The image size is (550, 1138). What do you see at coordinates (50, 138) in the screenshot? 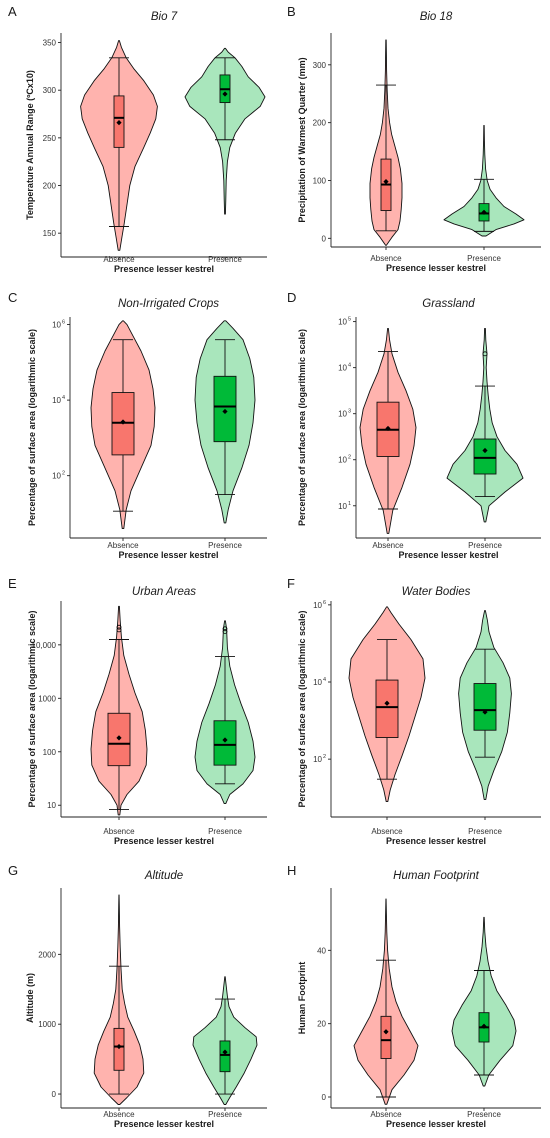
I see `y-tick-label: 250` at bounding box center [50, 138].